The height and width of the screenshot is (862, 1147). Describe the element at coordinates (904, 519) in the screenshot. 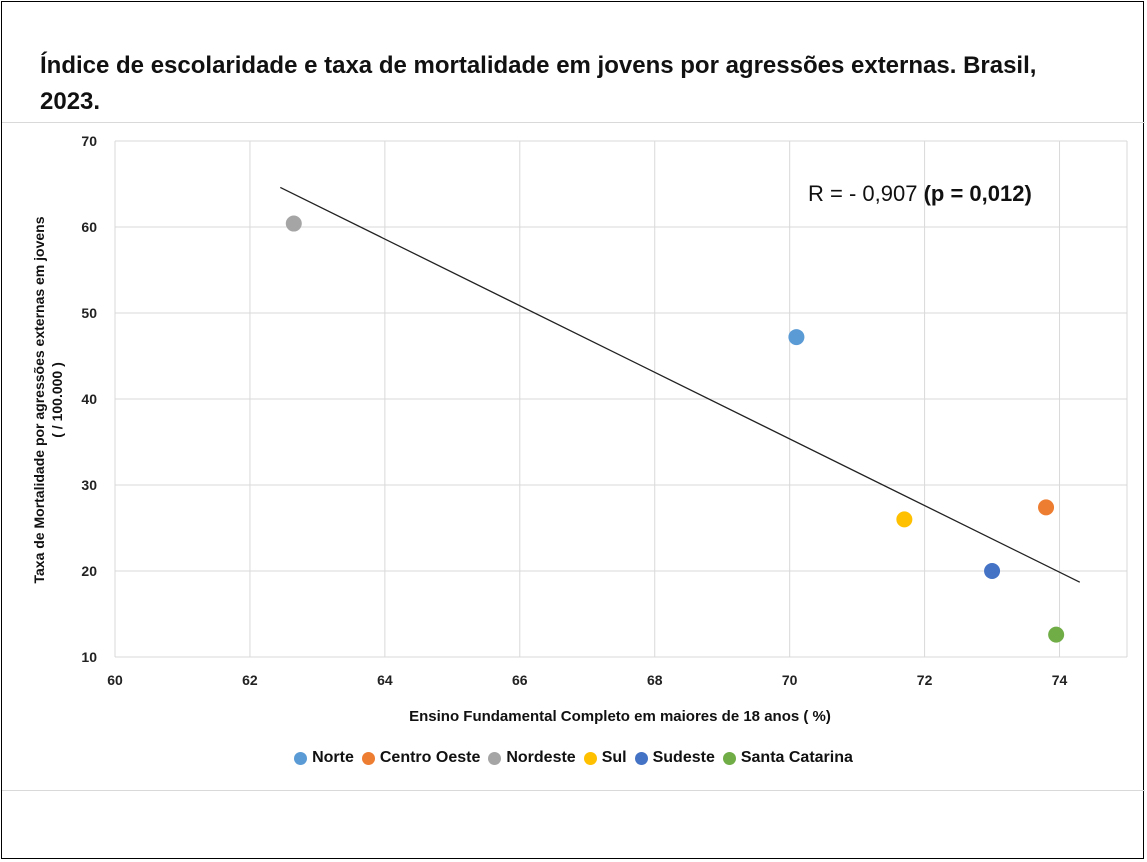

I see `point-sul` at that location.